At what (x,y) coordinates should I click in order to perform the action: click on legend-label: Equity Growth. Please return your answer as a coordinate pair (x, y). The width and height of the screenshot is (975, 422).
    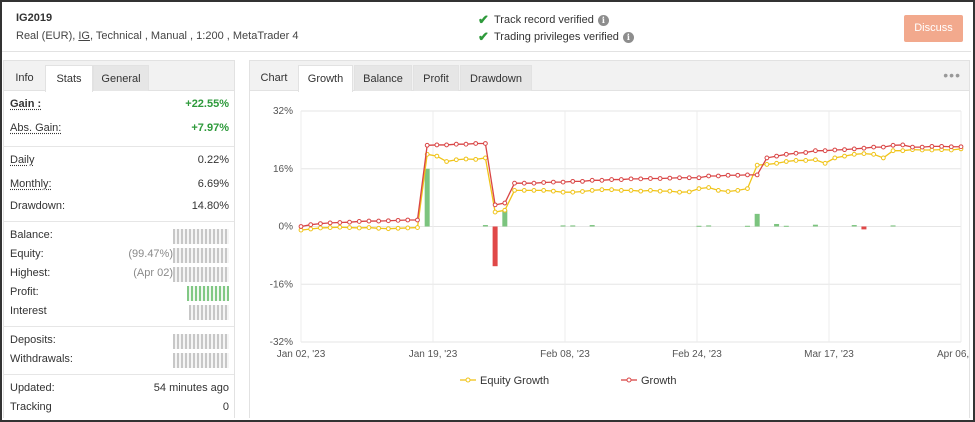
    Looking at the image, I should click on (514, 381).